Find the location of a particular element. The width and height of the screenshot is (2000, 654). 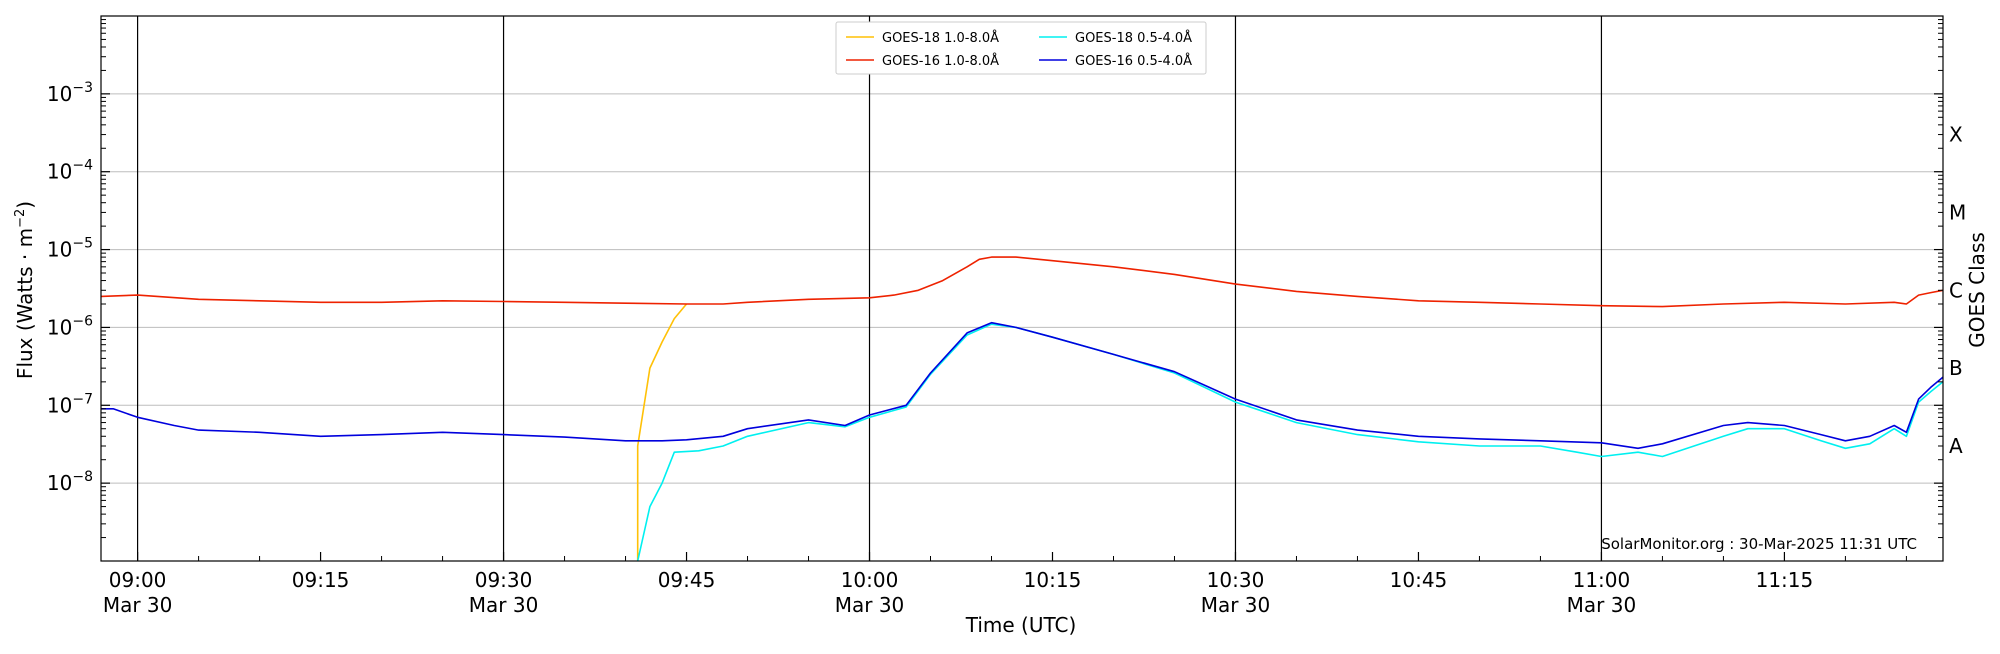

y-tick-exponent: −4 is located at coordinates (82, 166).